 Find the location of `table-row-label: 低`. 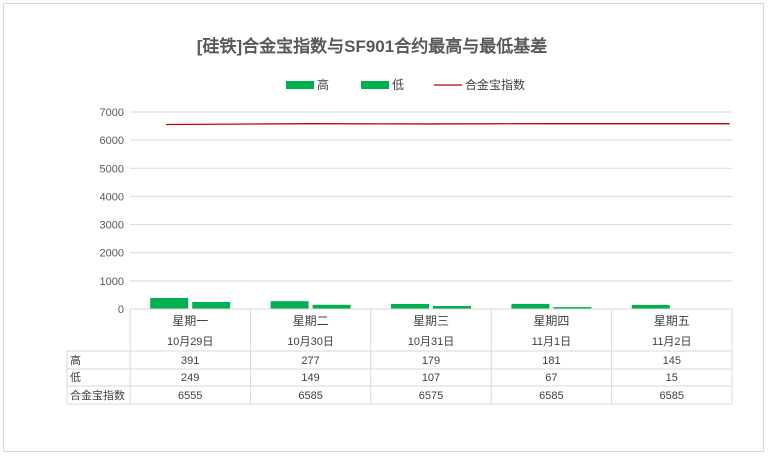

table-row-label: 低 is located at coordinates (75, 377).